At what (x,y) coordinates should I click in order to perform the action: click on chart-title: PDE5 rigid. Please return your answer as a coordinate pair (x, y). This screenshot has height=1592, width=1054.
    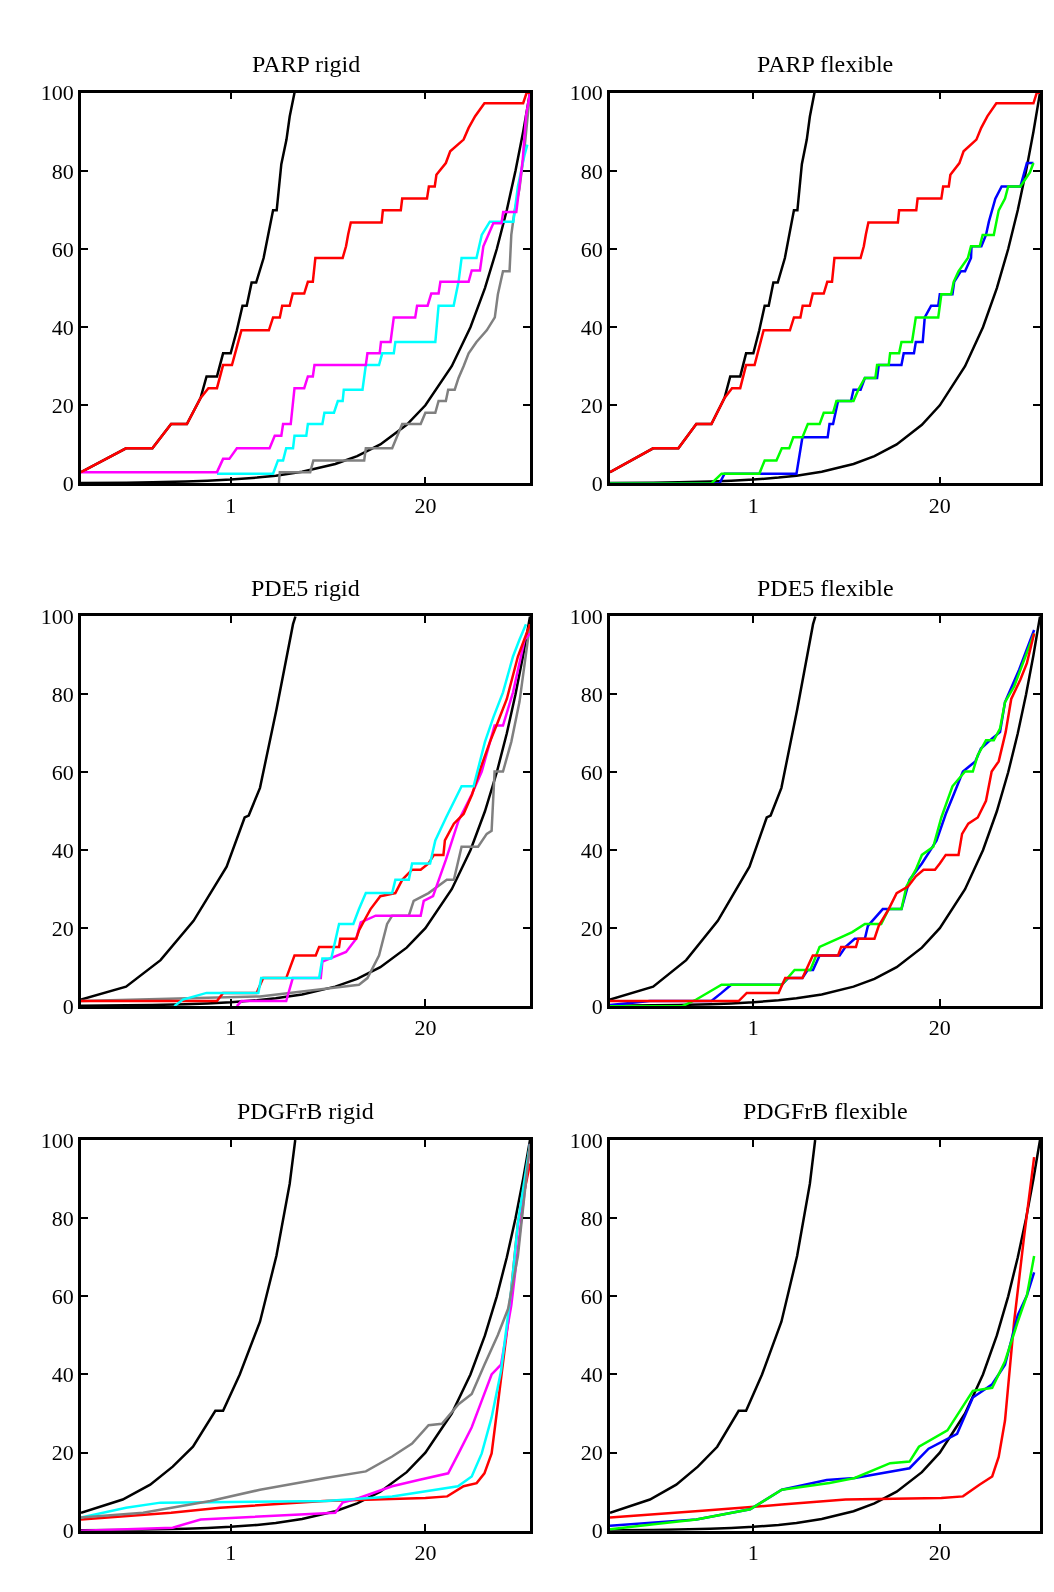
    Looking at the image, I should click on (305, 588).